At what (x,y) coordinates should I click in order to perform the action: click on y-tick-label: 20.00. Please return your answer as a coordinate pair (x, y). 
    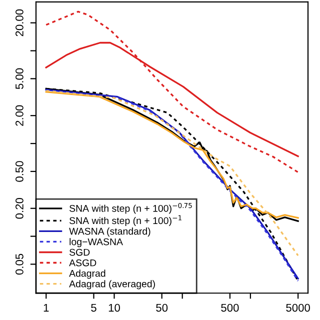
    Looking at the image, I should click on (20, 22).